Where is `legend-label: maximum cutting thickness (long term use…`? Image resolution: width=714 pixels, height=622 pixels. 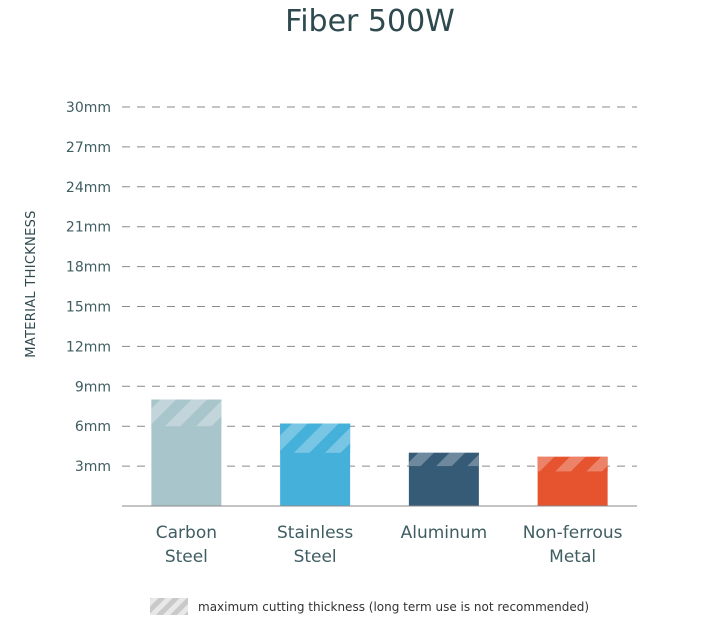 legend-label: maximum cutting thickness (long term use… is located at coordinates (393, 607).